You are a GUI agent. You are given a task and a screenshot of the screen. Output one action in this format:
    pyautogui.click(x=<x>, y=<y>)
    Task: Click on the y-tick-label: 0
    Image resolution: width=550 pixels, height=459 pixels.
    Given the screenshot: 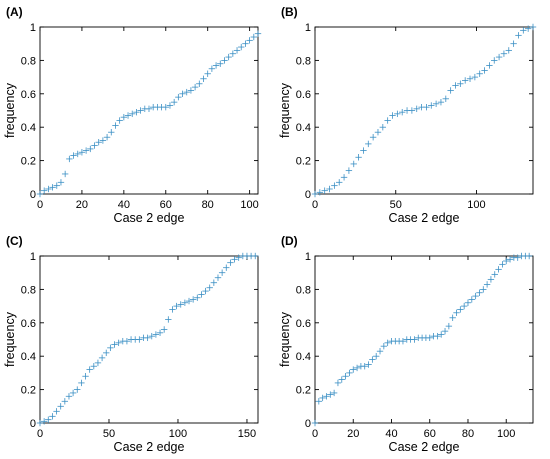 What is the action you would take?
    pyautogui.click(x=308, y=424)
    